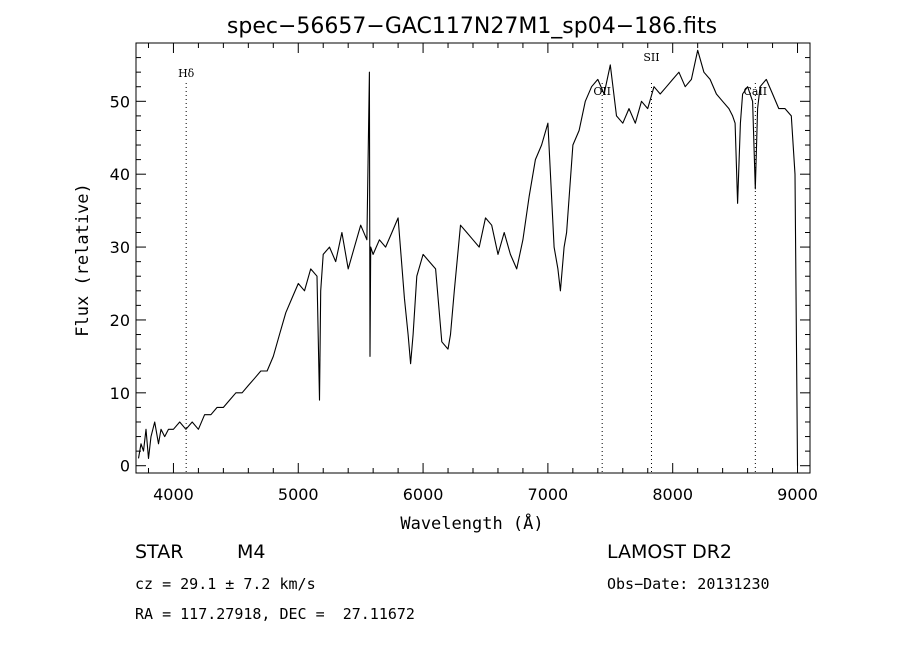 This screenshot has height=650, width=900. I want to click on line-marker-label: Hδ, so click(186, 73).